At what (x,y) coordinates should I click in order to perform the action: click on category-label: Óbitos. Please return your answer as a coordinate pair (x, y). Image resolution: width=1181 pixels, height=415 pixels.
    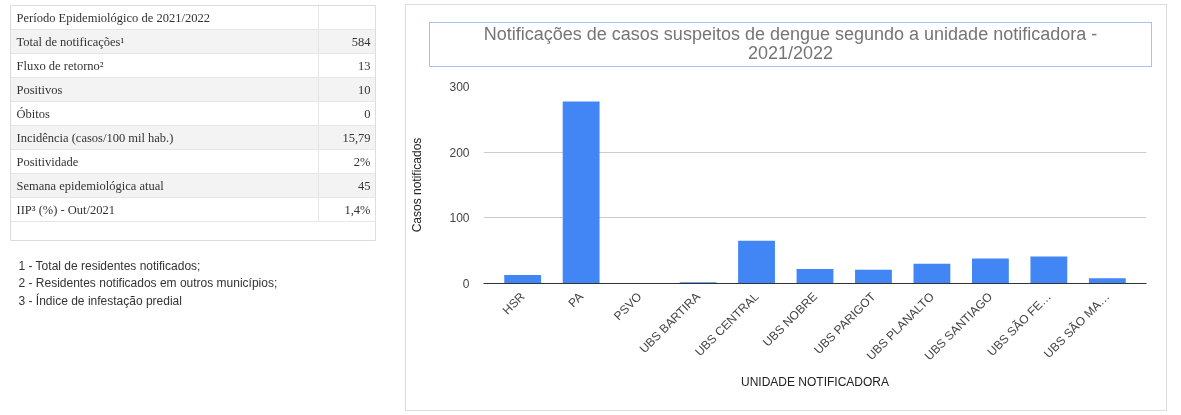
    Looking at the image, I should click on (33, 113).